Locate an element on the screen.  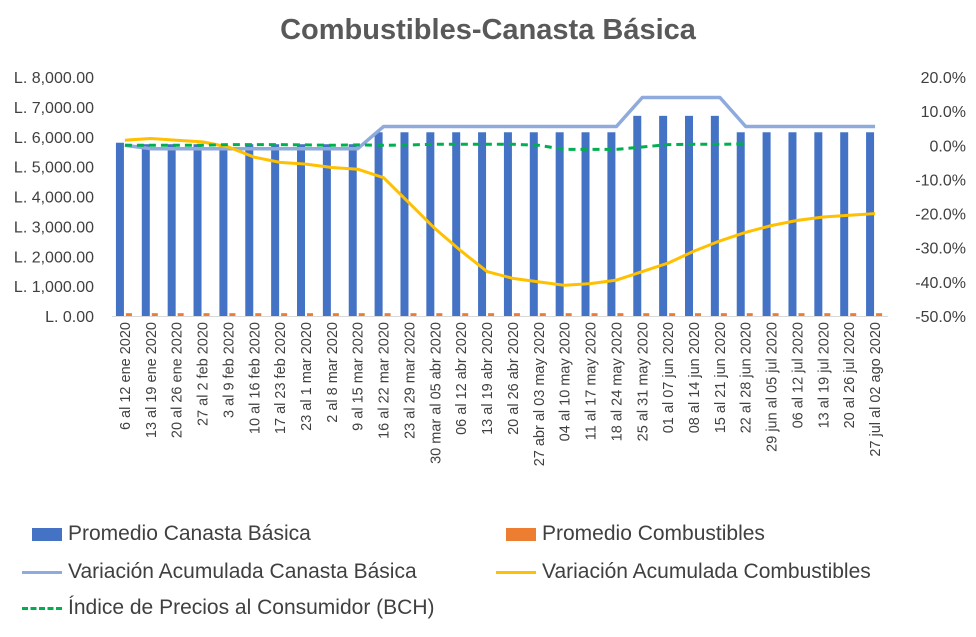
legend-item-combustibles-line: Variación Acumulada Combustibles is located at coordinates (683, 572).